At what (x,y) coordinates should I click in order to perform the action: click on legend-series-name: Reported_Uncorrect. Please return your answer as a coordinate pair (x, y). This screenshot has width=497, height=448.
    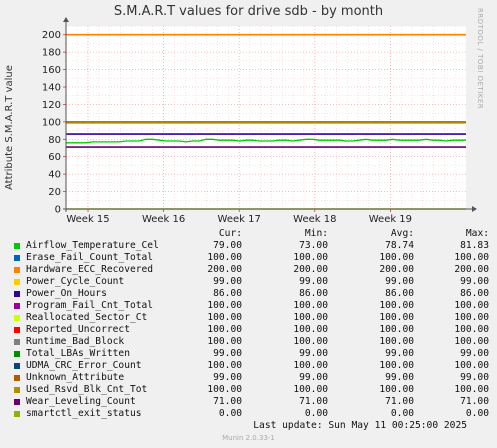
    Looking at the image, I should click on (78, 329).